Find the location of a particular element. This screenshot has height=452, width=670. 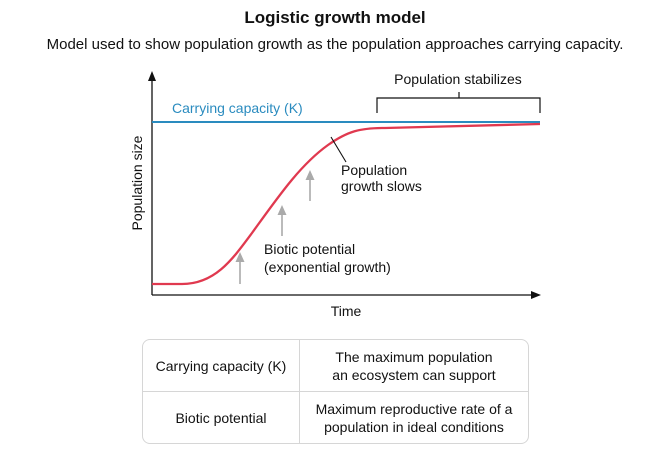

growth-slows-label-line2: growth slows is located at coordinates (381, 186).